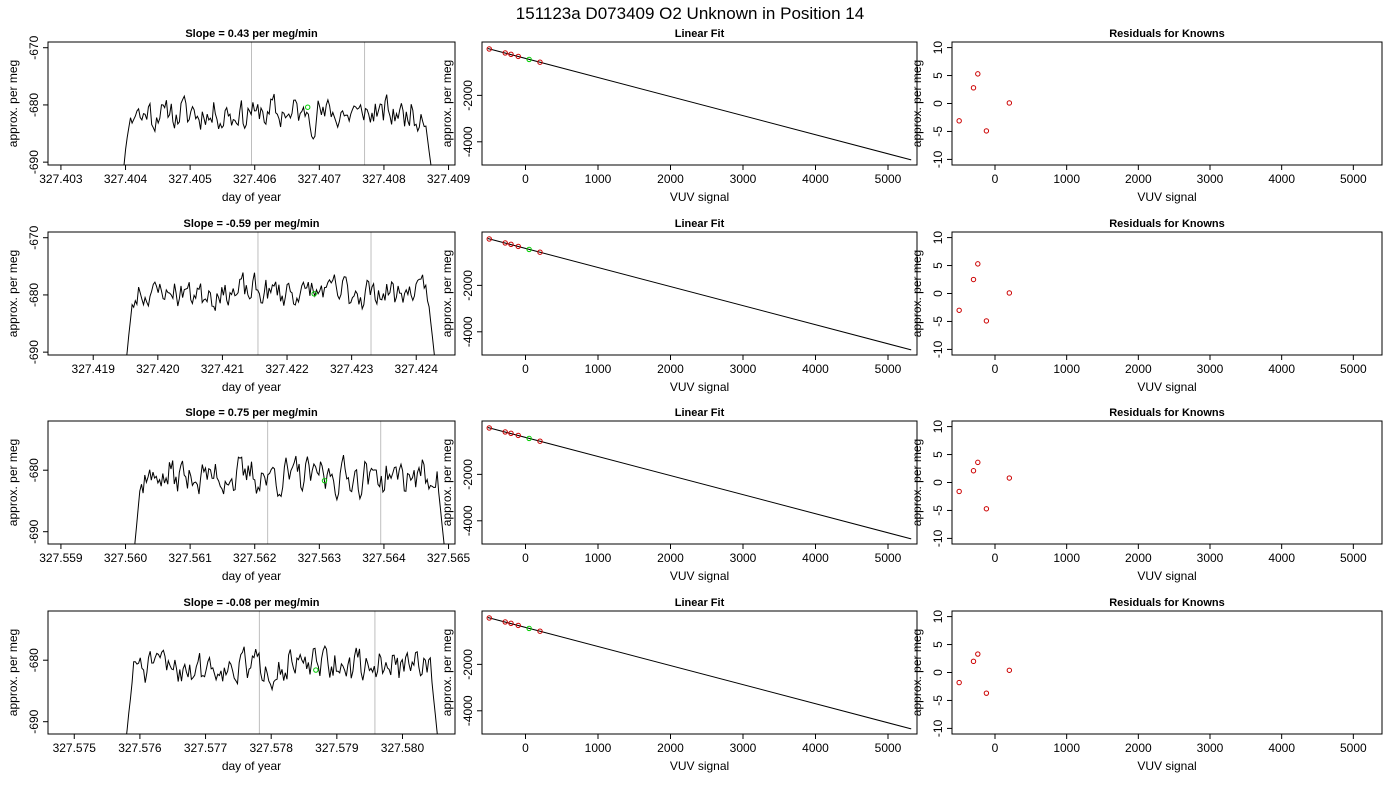  I want to click on x-tick-label: 327.403, so click(61, 179).